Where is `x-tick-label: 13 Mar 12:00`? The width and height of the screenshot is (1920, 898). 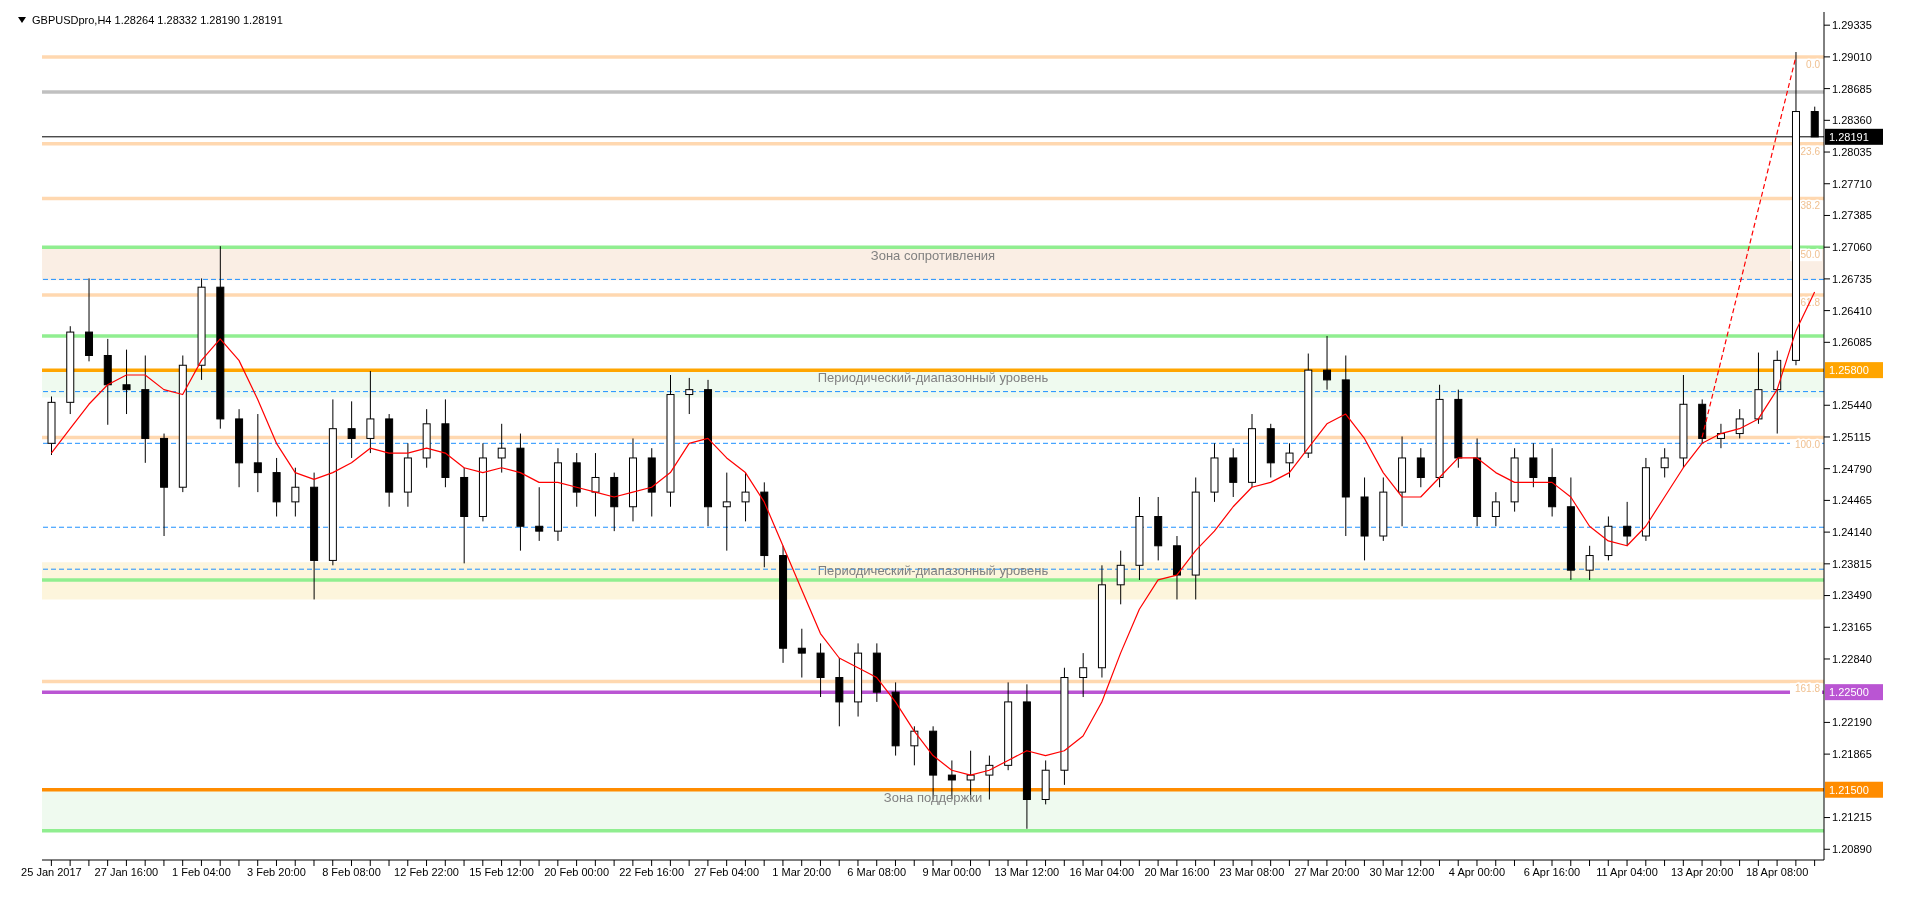
x-tick-label: 13 Mar 12:00 is located at coordinates (1027, 871).